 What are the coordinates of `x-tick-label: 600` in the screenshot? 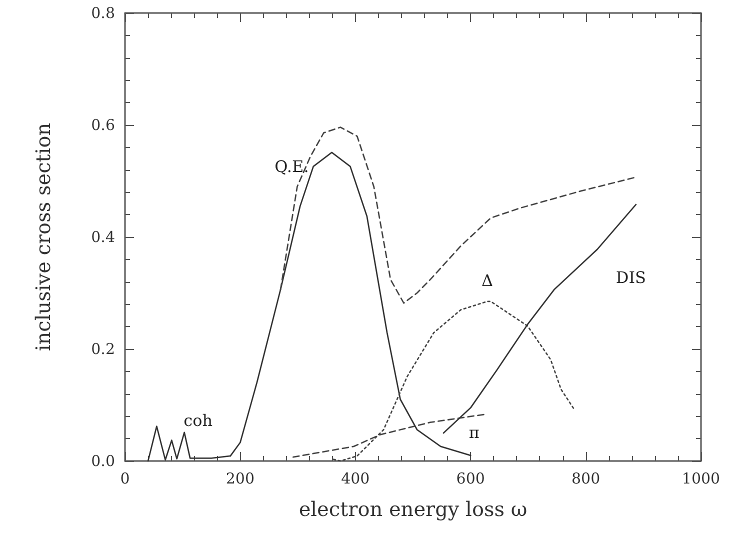 It's located at (470, 479).